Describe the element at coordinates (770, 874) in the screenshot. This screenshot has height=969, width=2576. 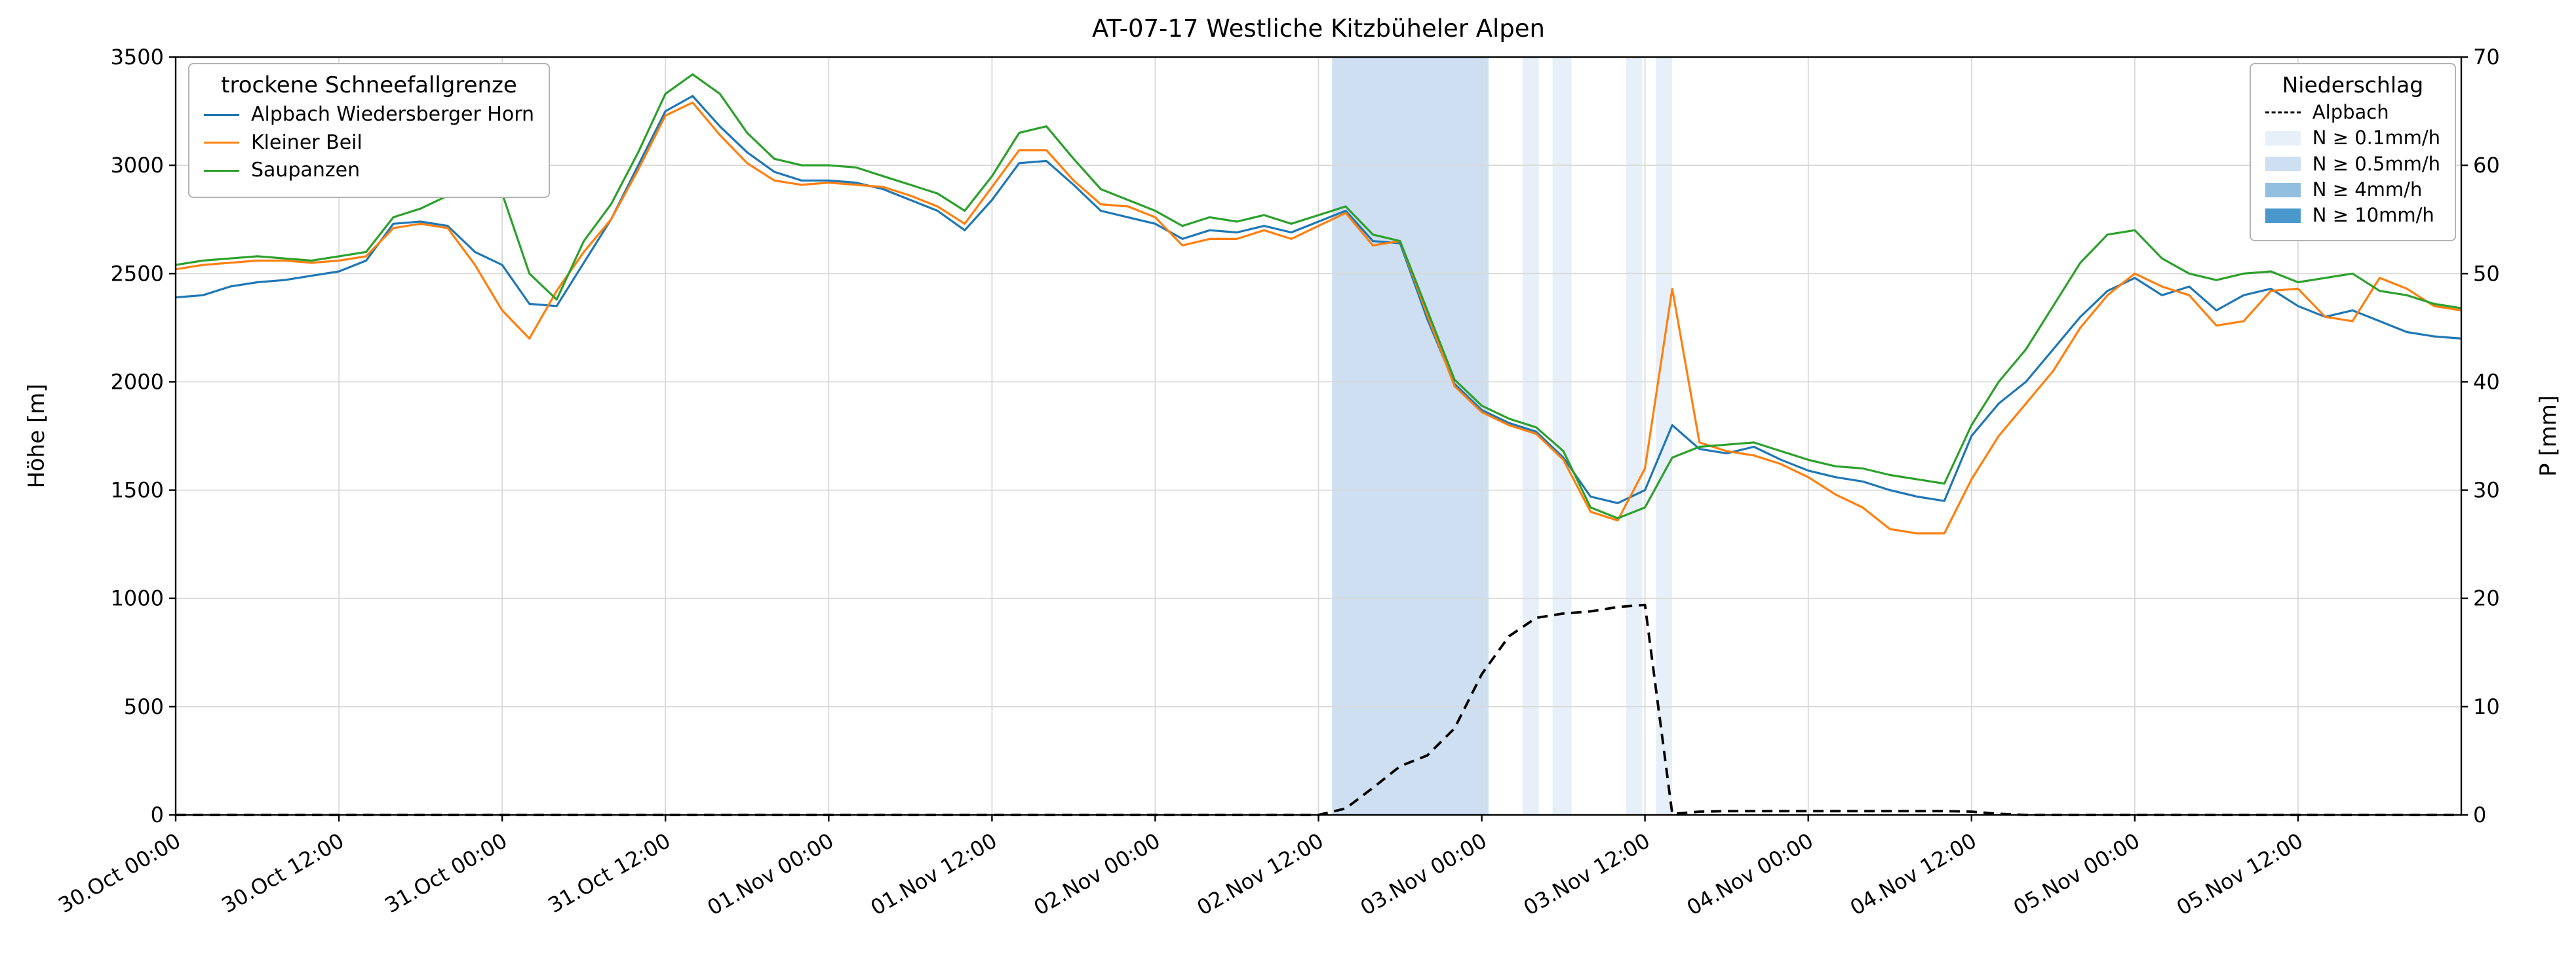
I see `x-tick-label: 01.Nov 00:00` at that location.